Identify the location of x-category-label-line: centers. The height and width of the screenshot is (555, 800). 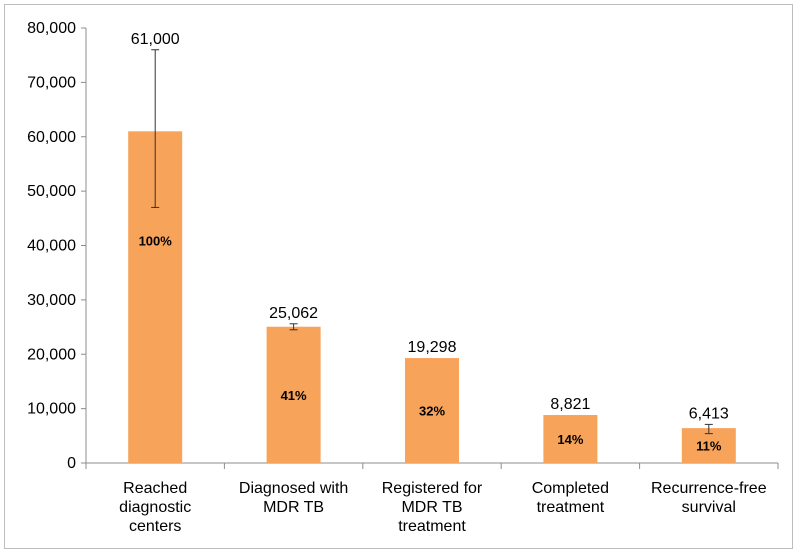
(155, 526).